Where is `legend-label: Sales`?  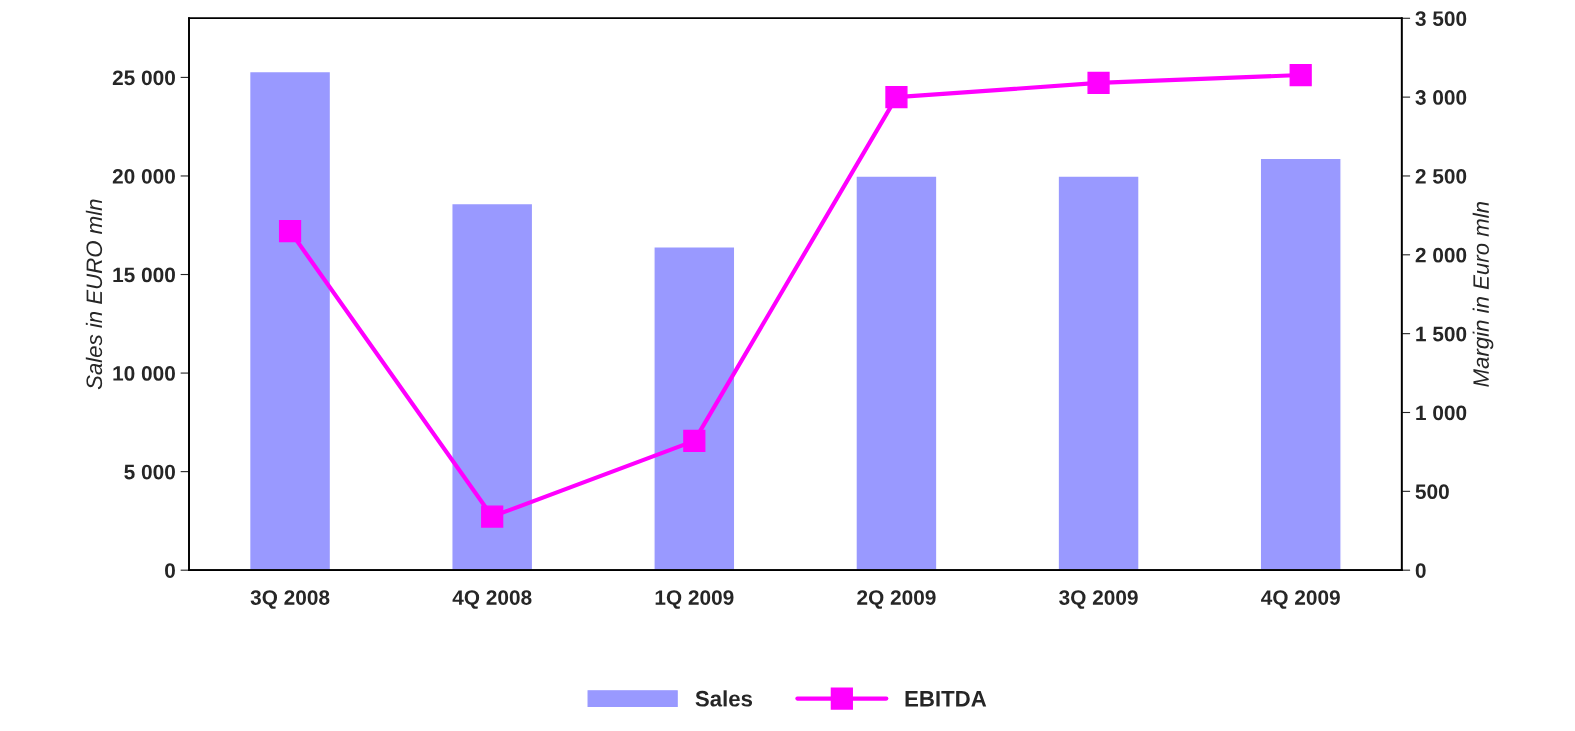
legend-label: Sales is located at coordinates (724, 698).